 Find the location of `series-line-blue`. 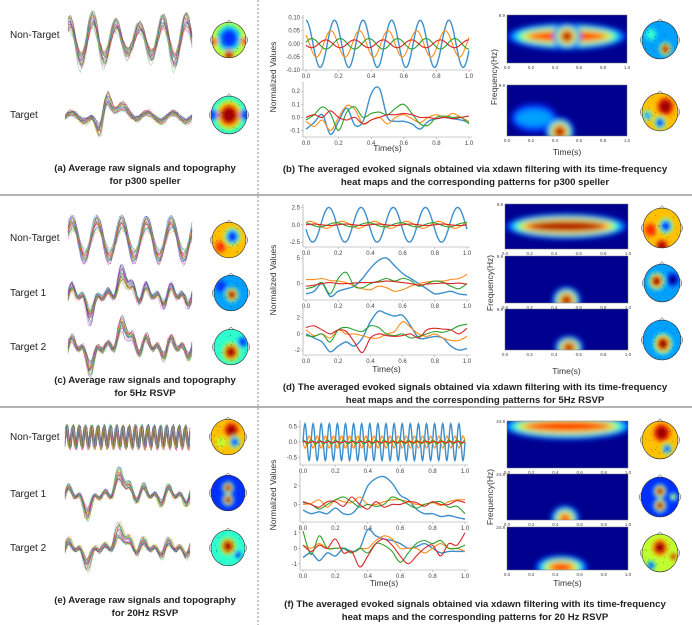

series-line-blue is located at coordinates (387, 44).